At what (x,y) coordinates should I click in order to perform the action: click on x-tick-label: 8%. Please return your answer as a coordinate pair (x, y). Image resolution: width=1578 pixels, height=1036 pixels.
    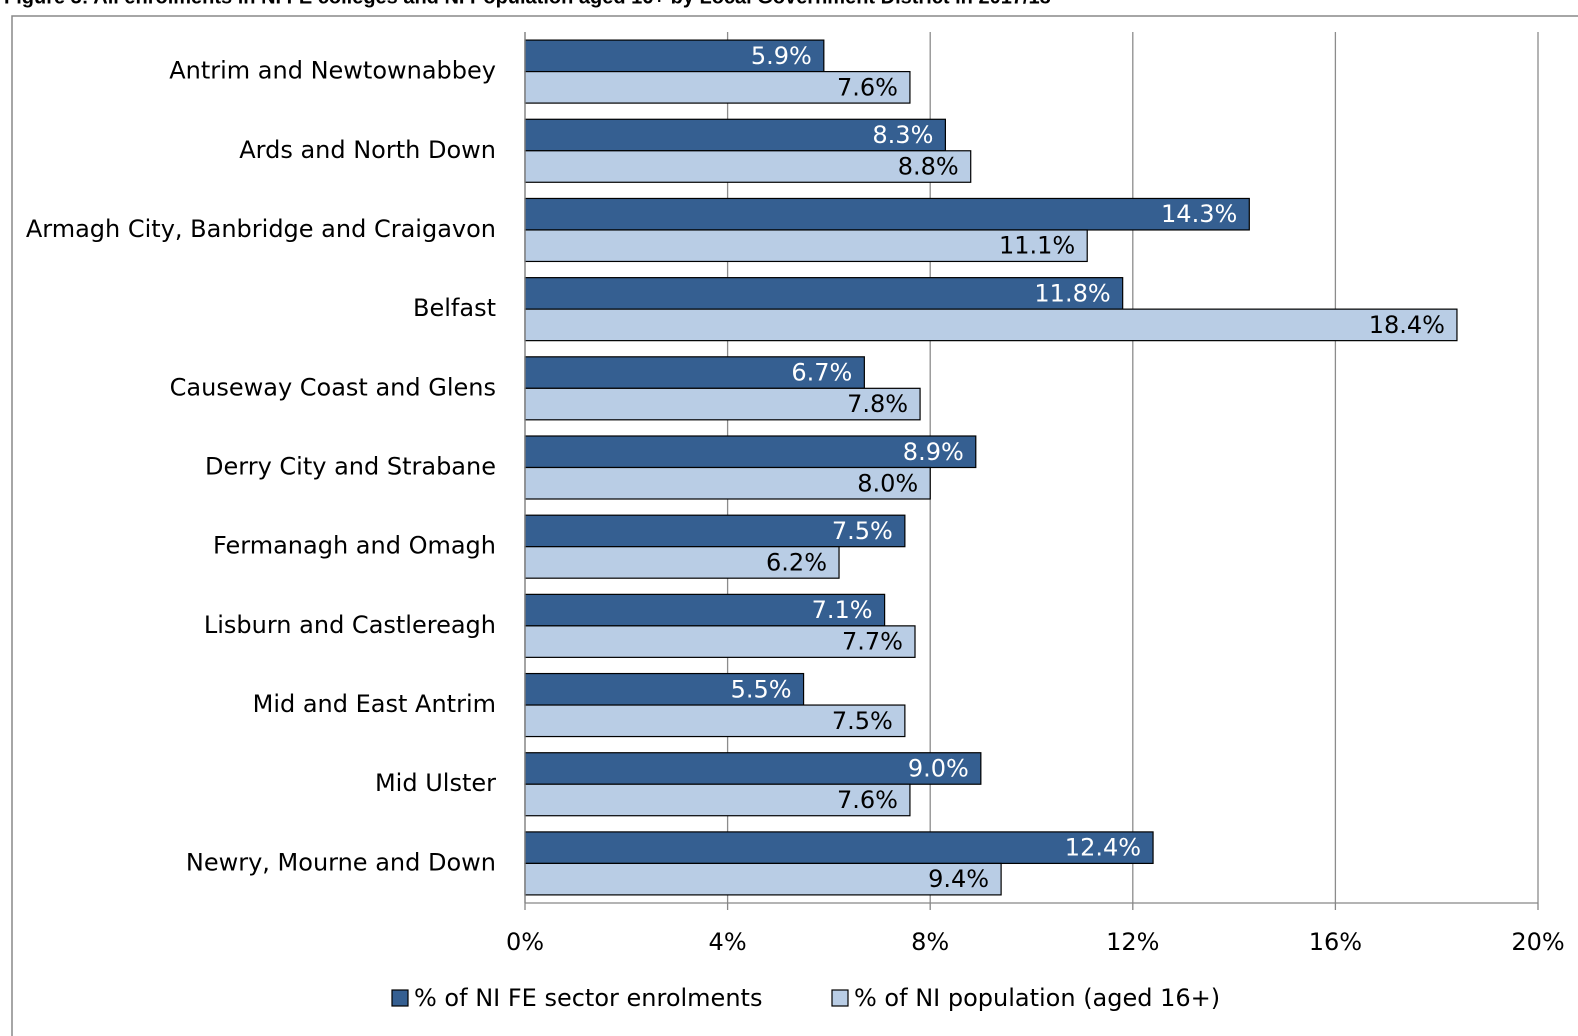
    Looking at the image, I should click on (930, 942).